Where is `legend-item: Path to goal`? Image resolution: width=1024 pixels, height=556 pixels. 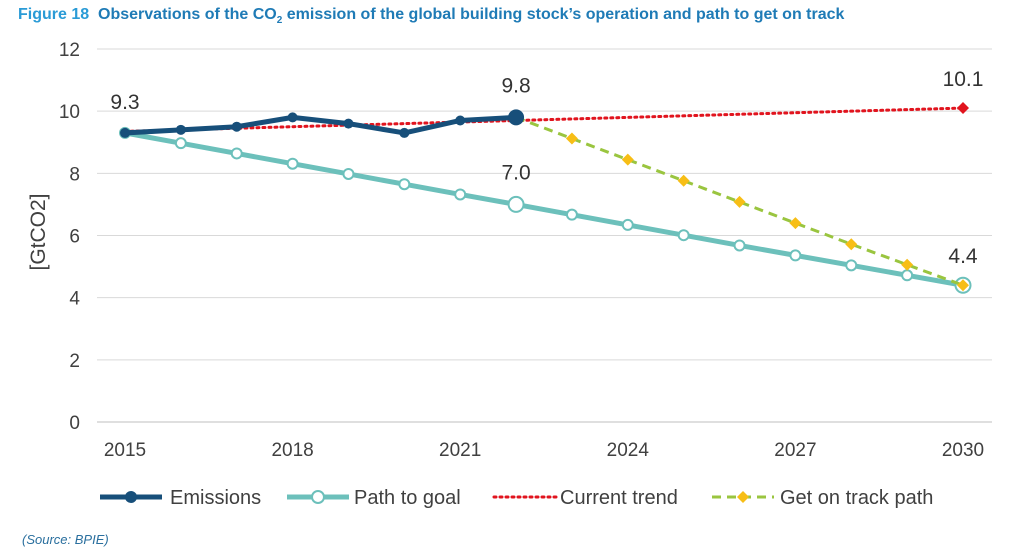
legend-item: Path to goal is located at coordinates (374, 498).